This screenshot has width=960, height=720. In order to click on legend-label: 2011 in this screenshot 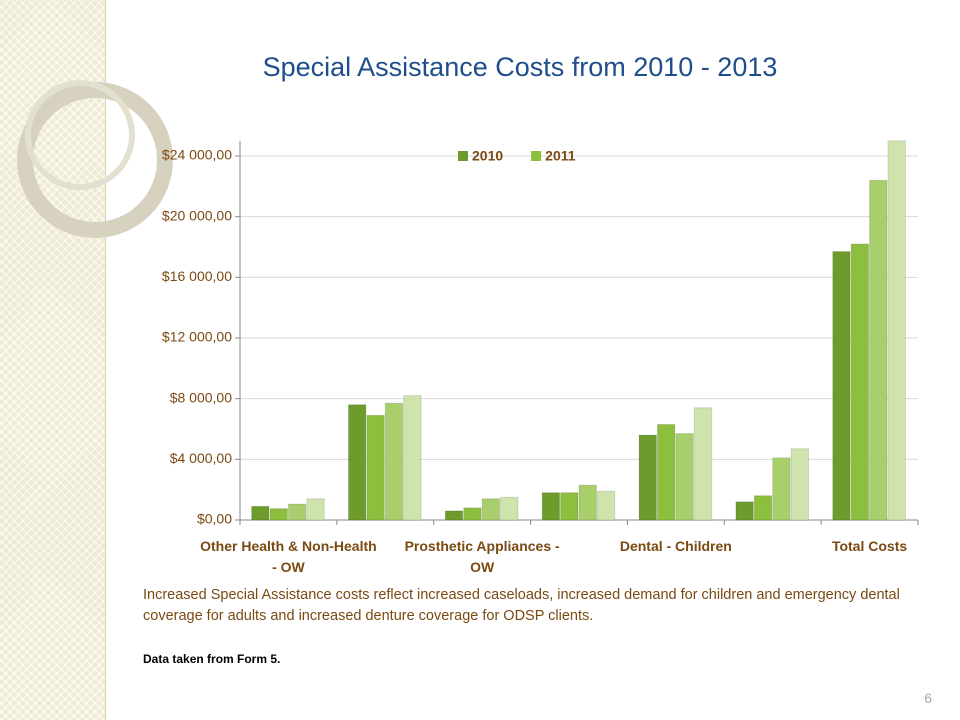, I will do `click(560, 156)`.